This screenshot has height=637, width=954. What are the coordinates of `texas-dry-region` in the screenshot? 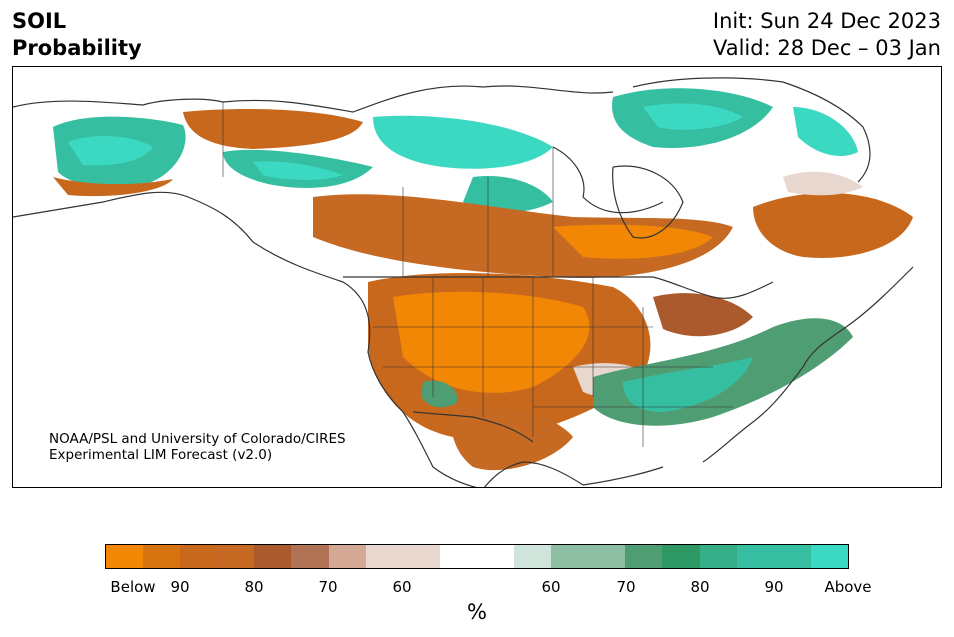 It's located at (512, 438).